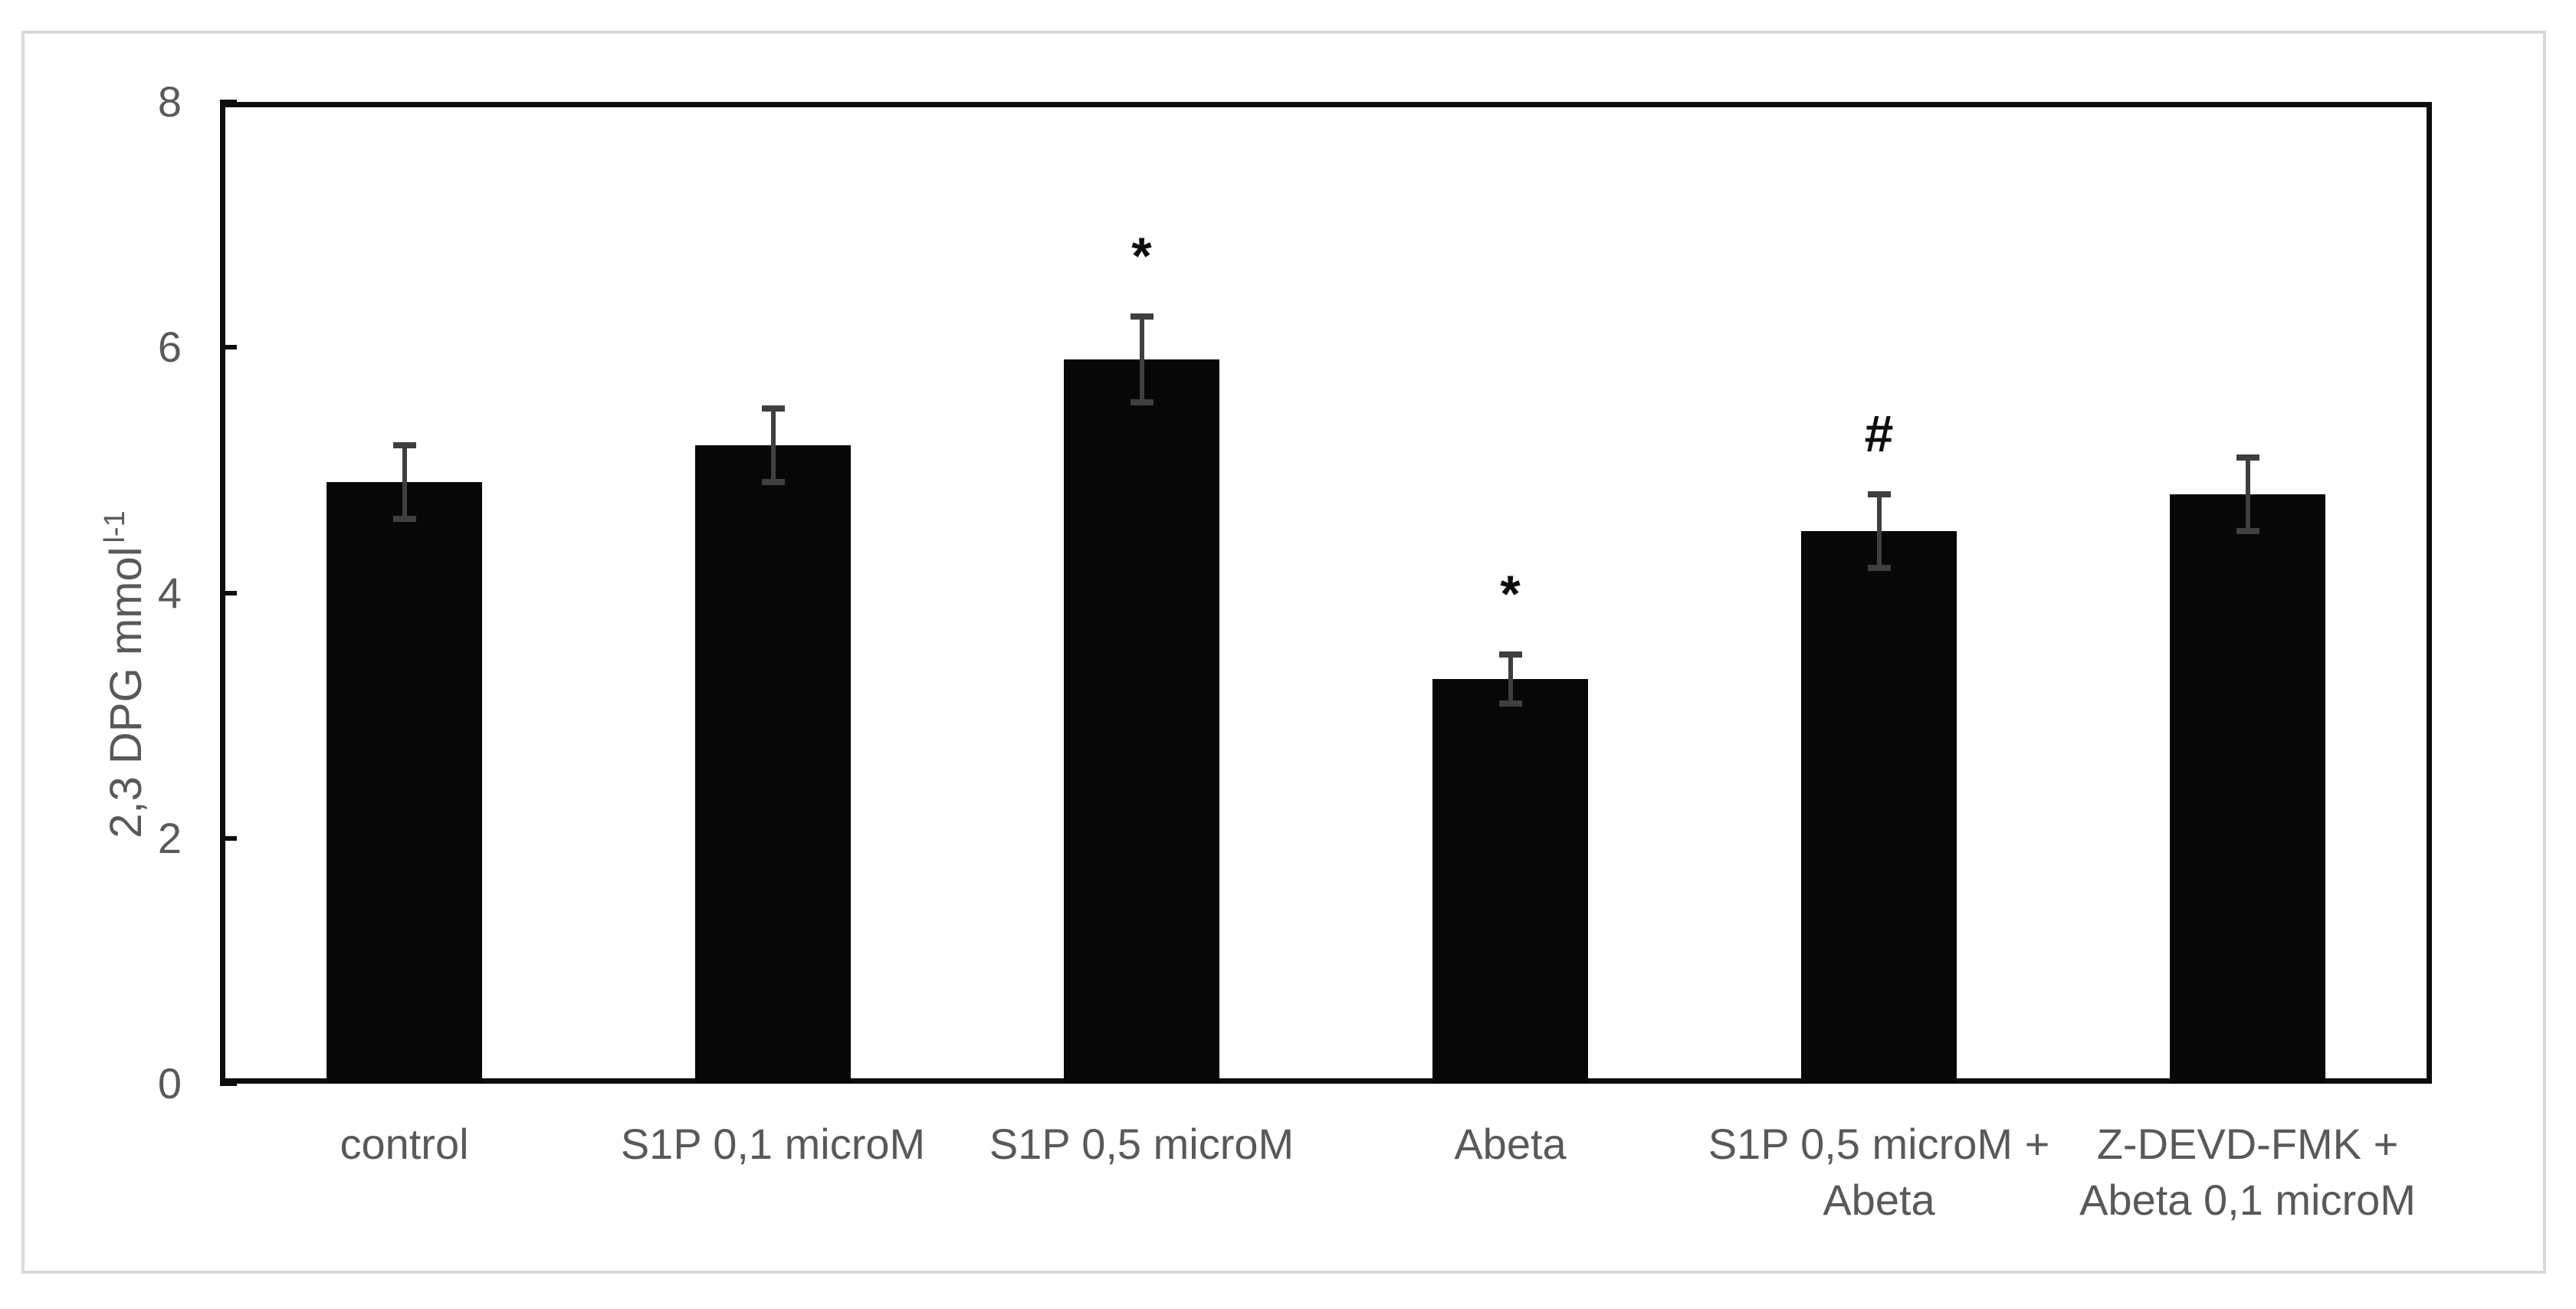 The width and height of the screenshot is (2576, 1309). I want to click on y-axis-title-superscript: l-1, so click(115, 526).